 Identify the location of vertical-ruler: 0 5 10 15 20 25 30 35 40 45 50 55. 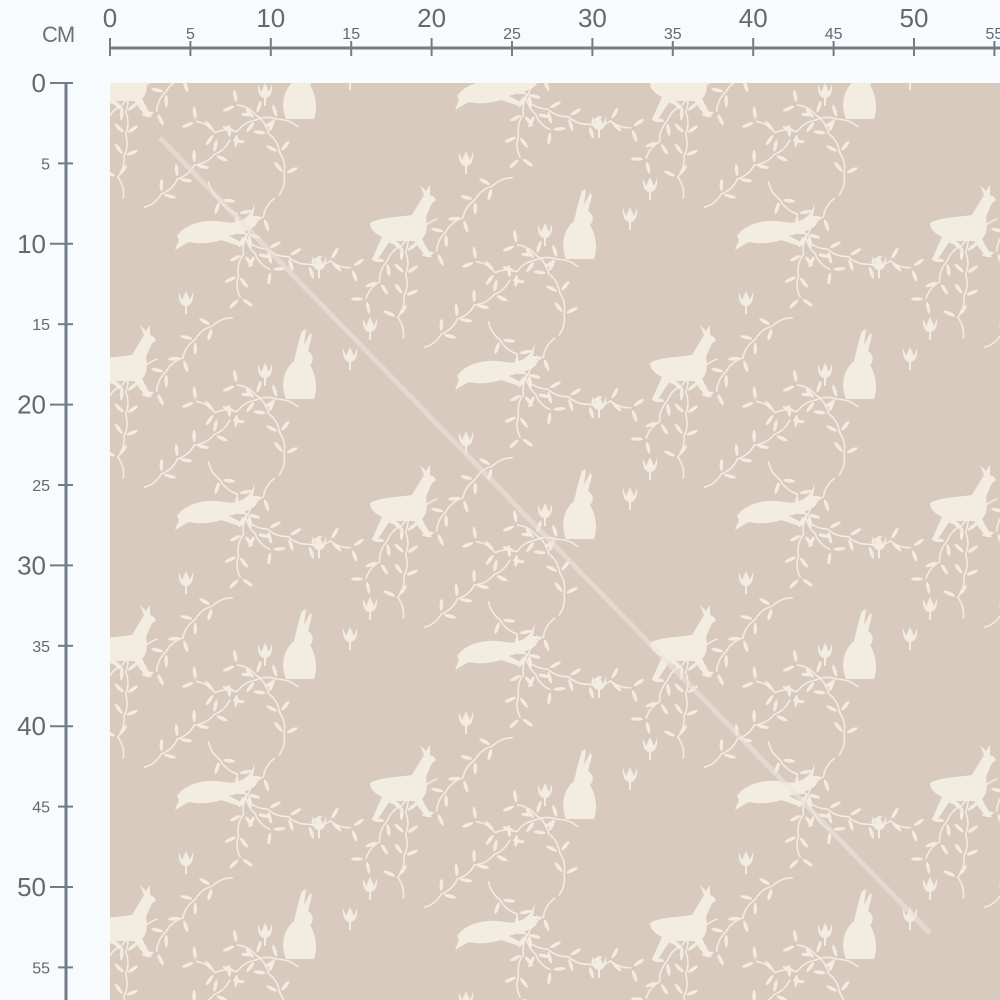
(45, 534).